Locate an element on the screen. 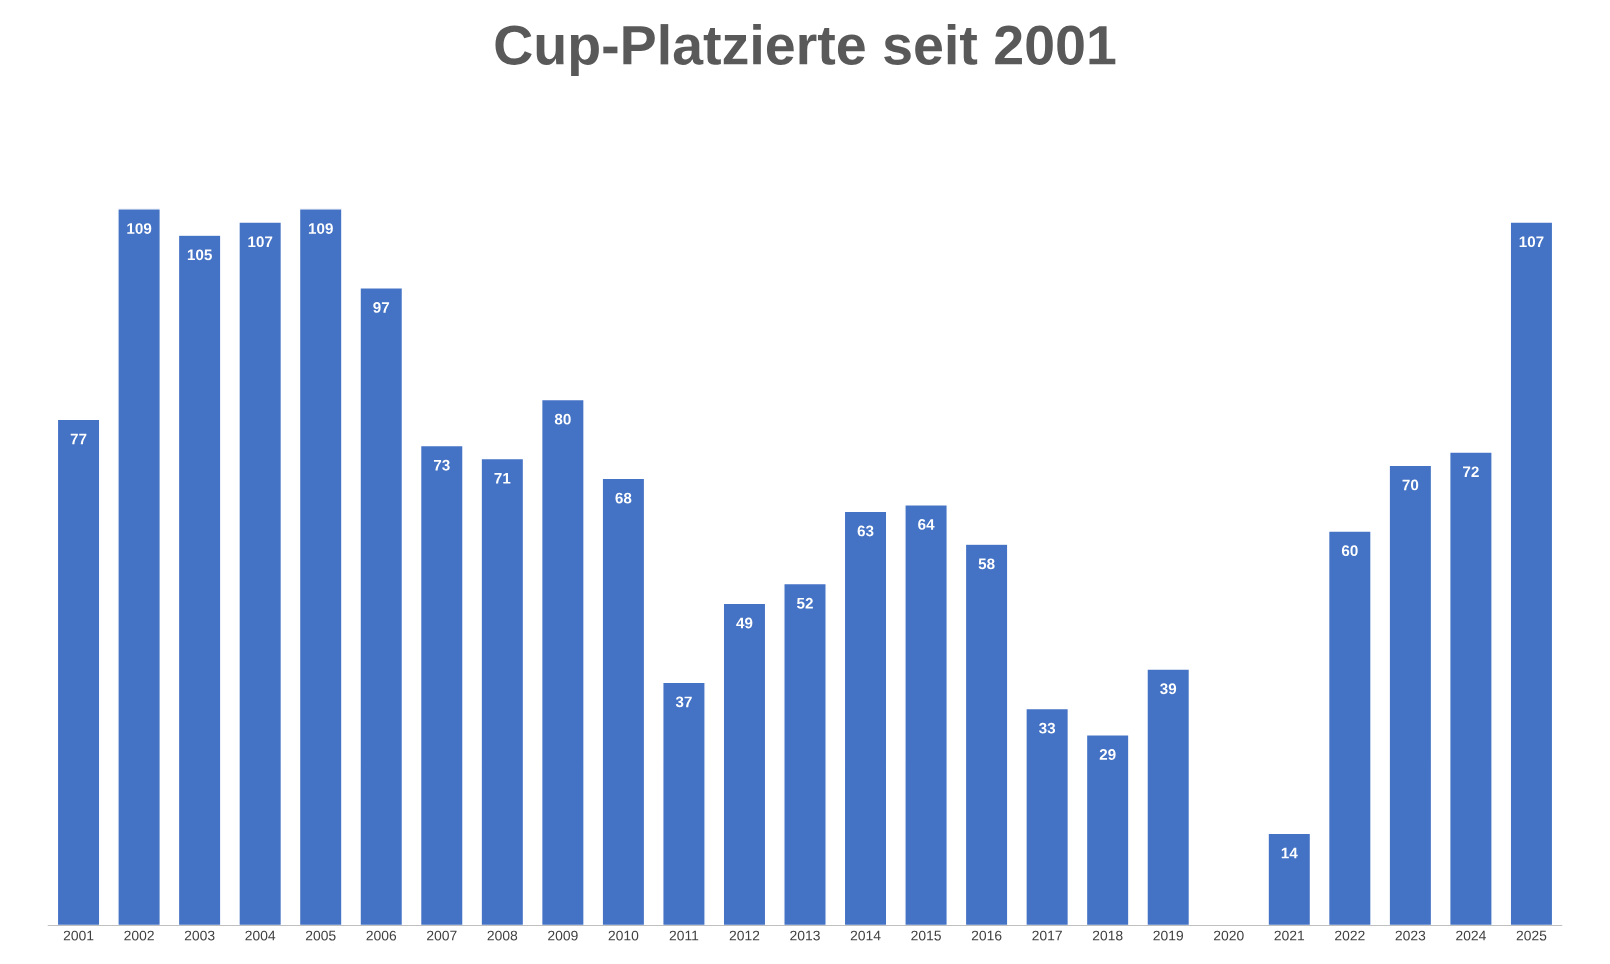  x-tick-label: 2014 is located at coordinates (865, 935).